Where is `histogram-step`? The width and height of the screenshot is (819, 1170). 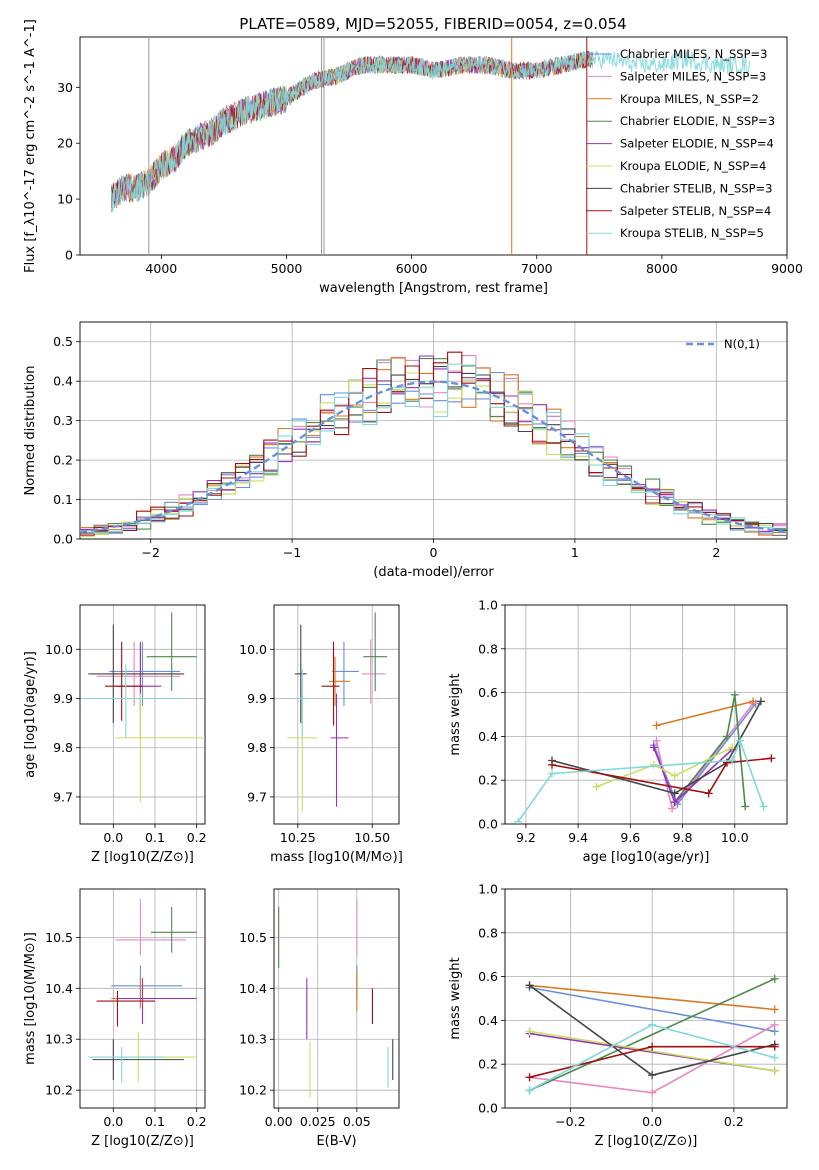 histogram-step is located at coordinates (433, 449).